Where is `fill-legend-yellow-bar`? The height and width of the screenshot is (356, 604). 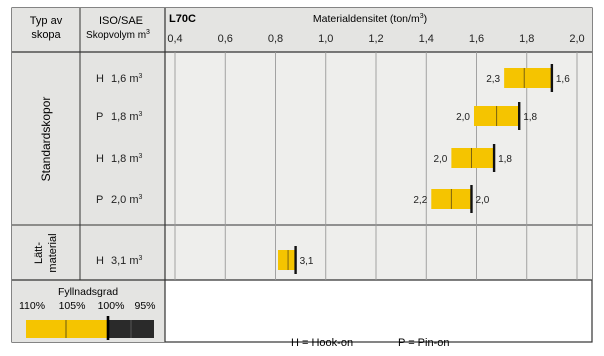
fill-legend-yellow-bar is located at coordinates (67, 329).